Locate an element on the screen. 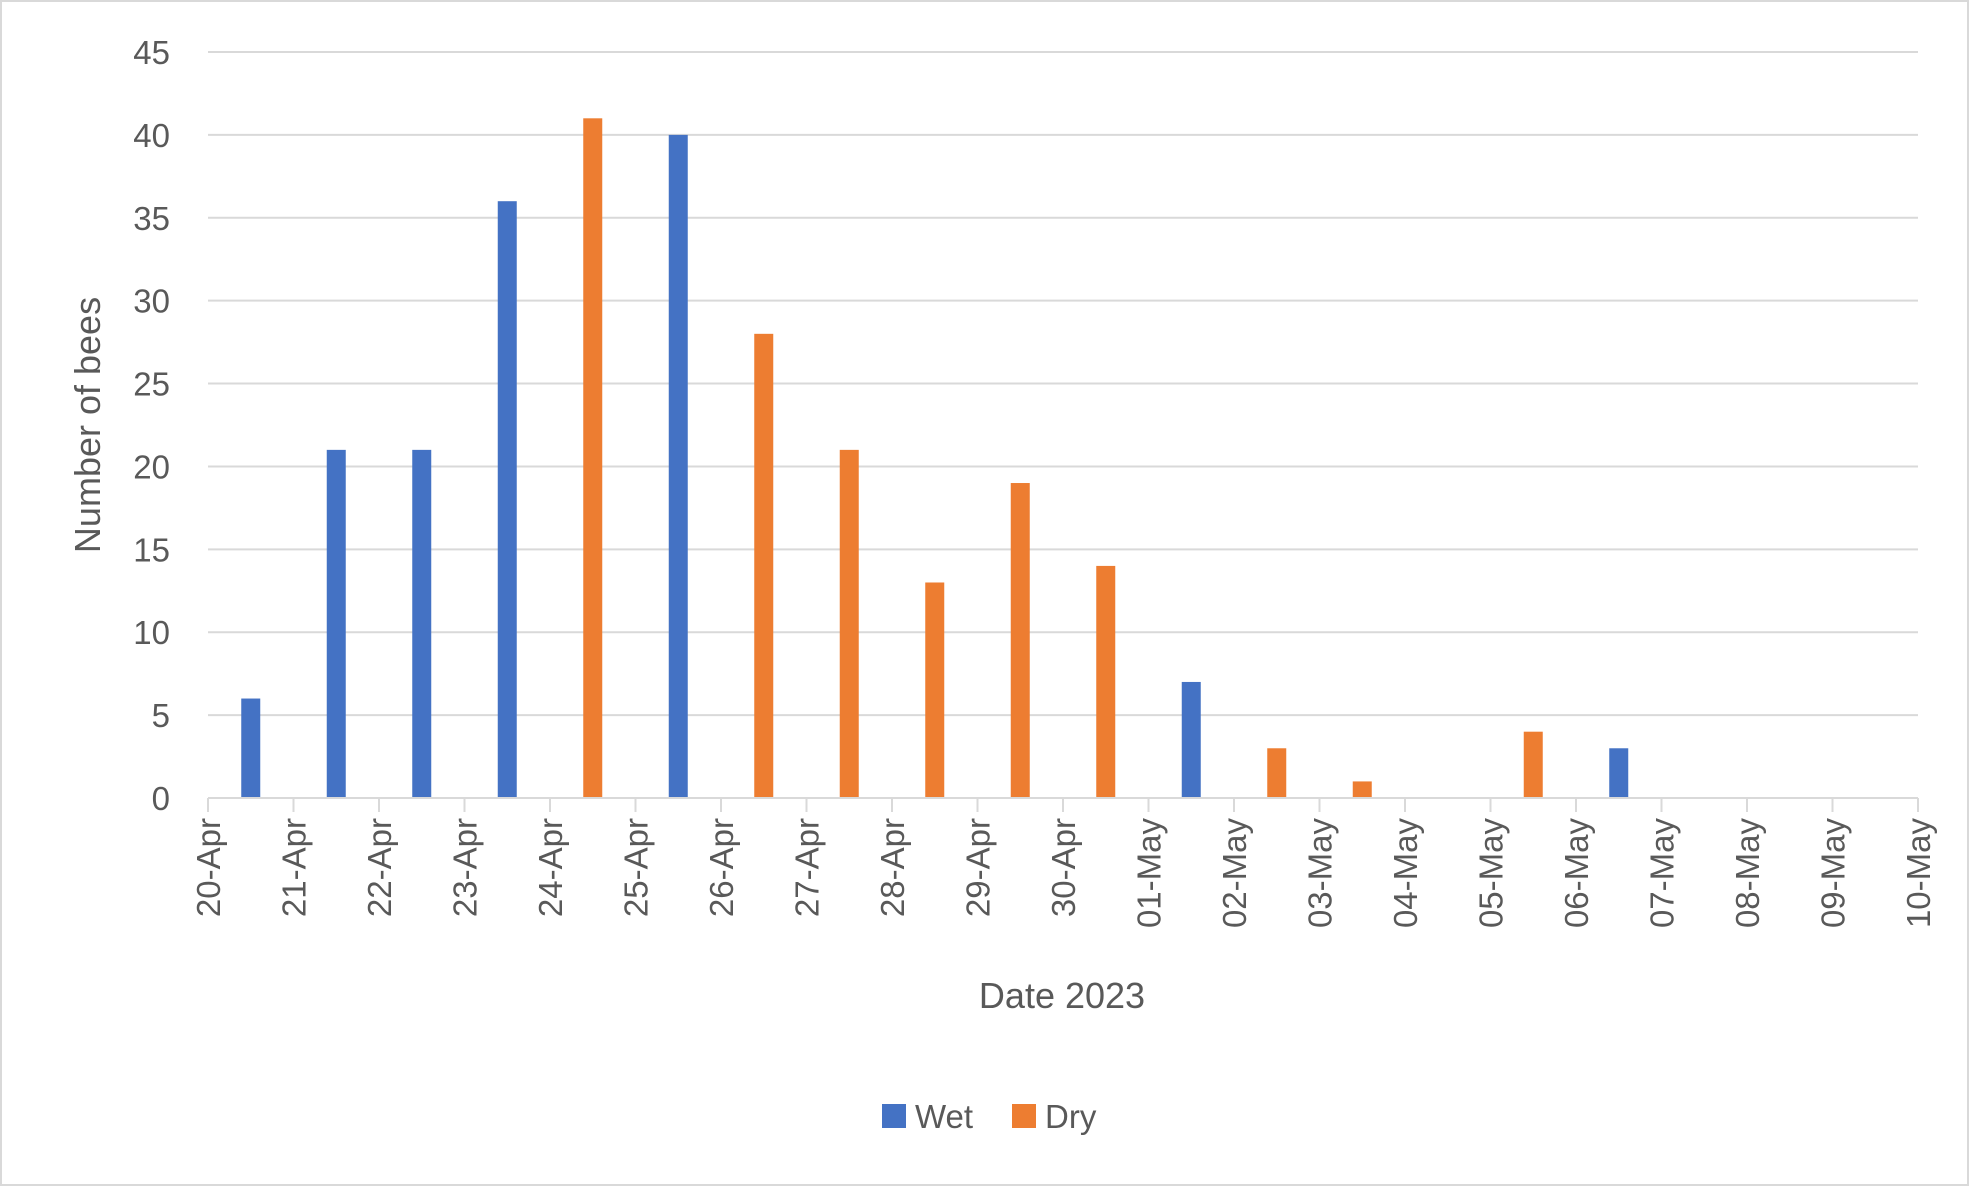 This screenshot has width=1969, height=1186. legend-label-wet: Wet is located at coordinates (944, 1116).